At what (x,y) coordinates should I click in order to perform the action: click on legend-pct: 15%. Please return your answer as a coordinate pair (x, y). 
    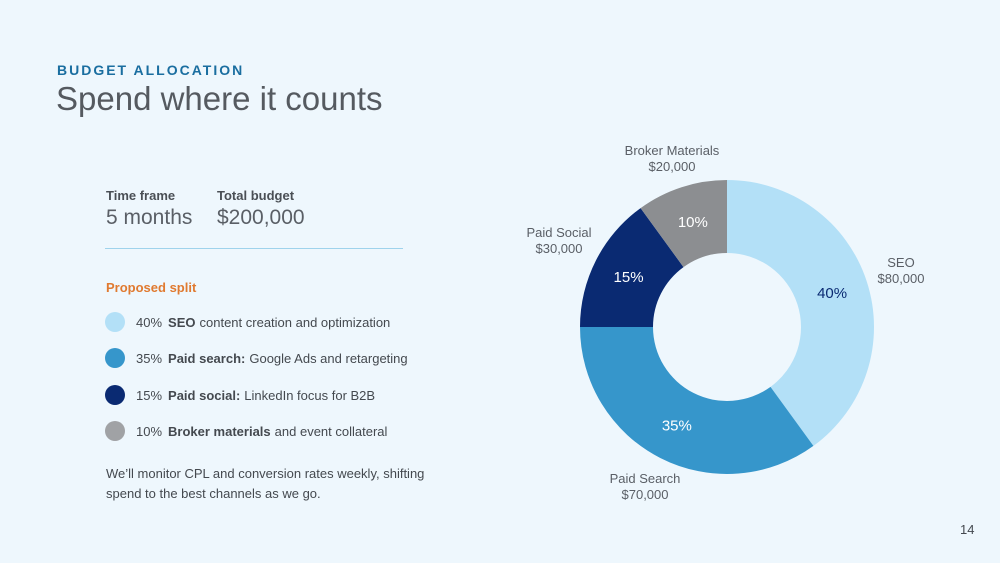
    Looking at the image, I should click on (149, 395).